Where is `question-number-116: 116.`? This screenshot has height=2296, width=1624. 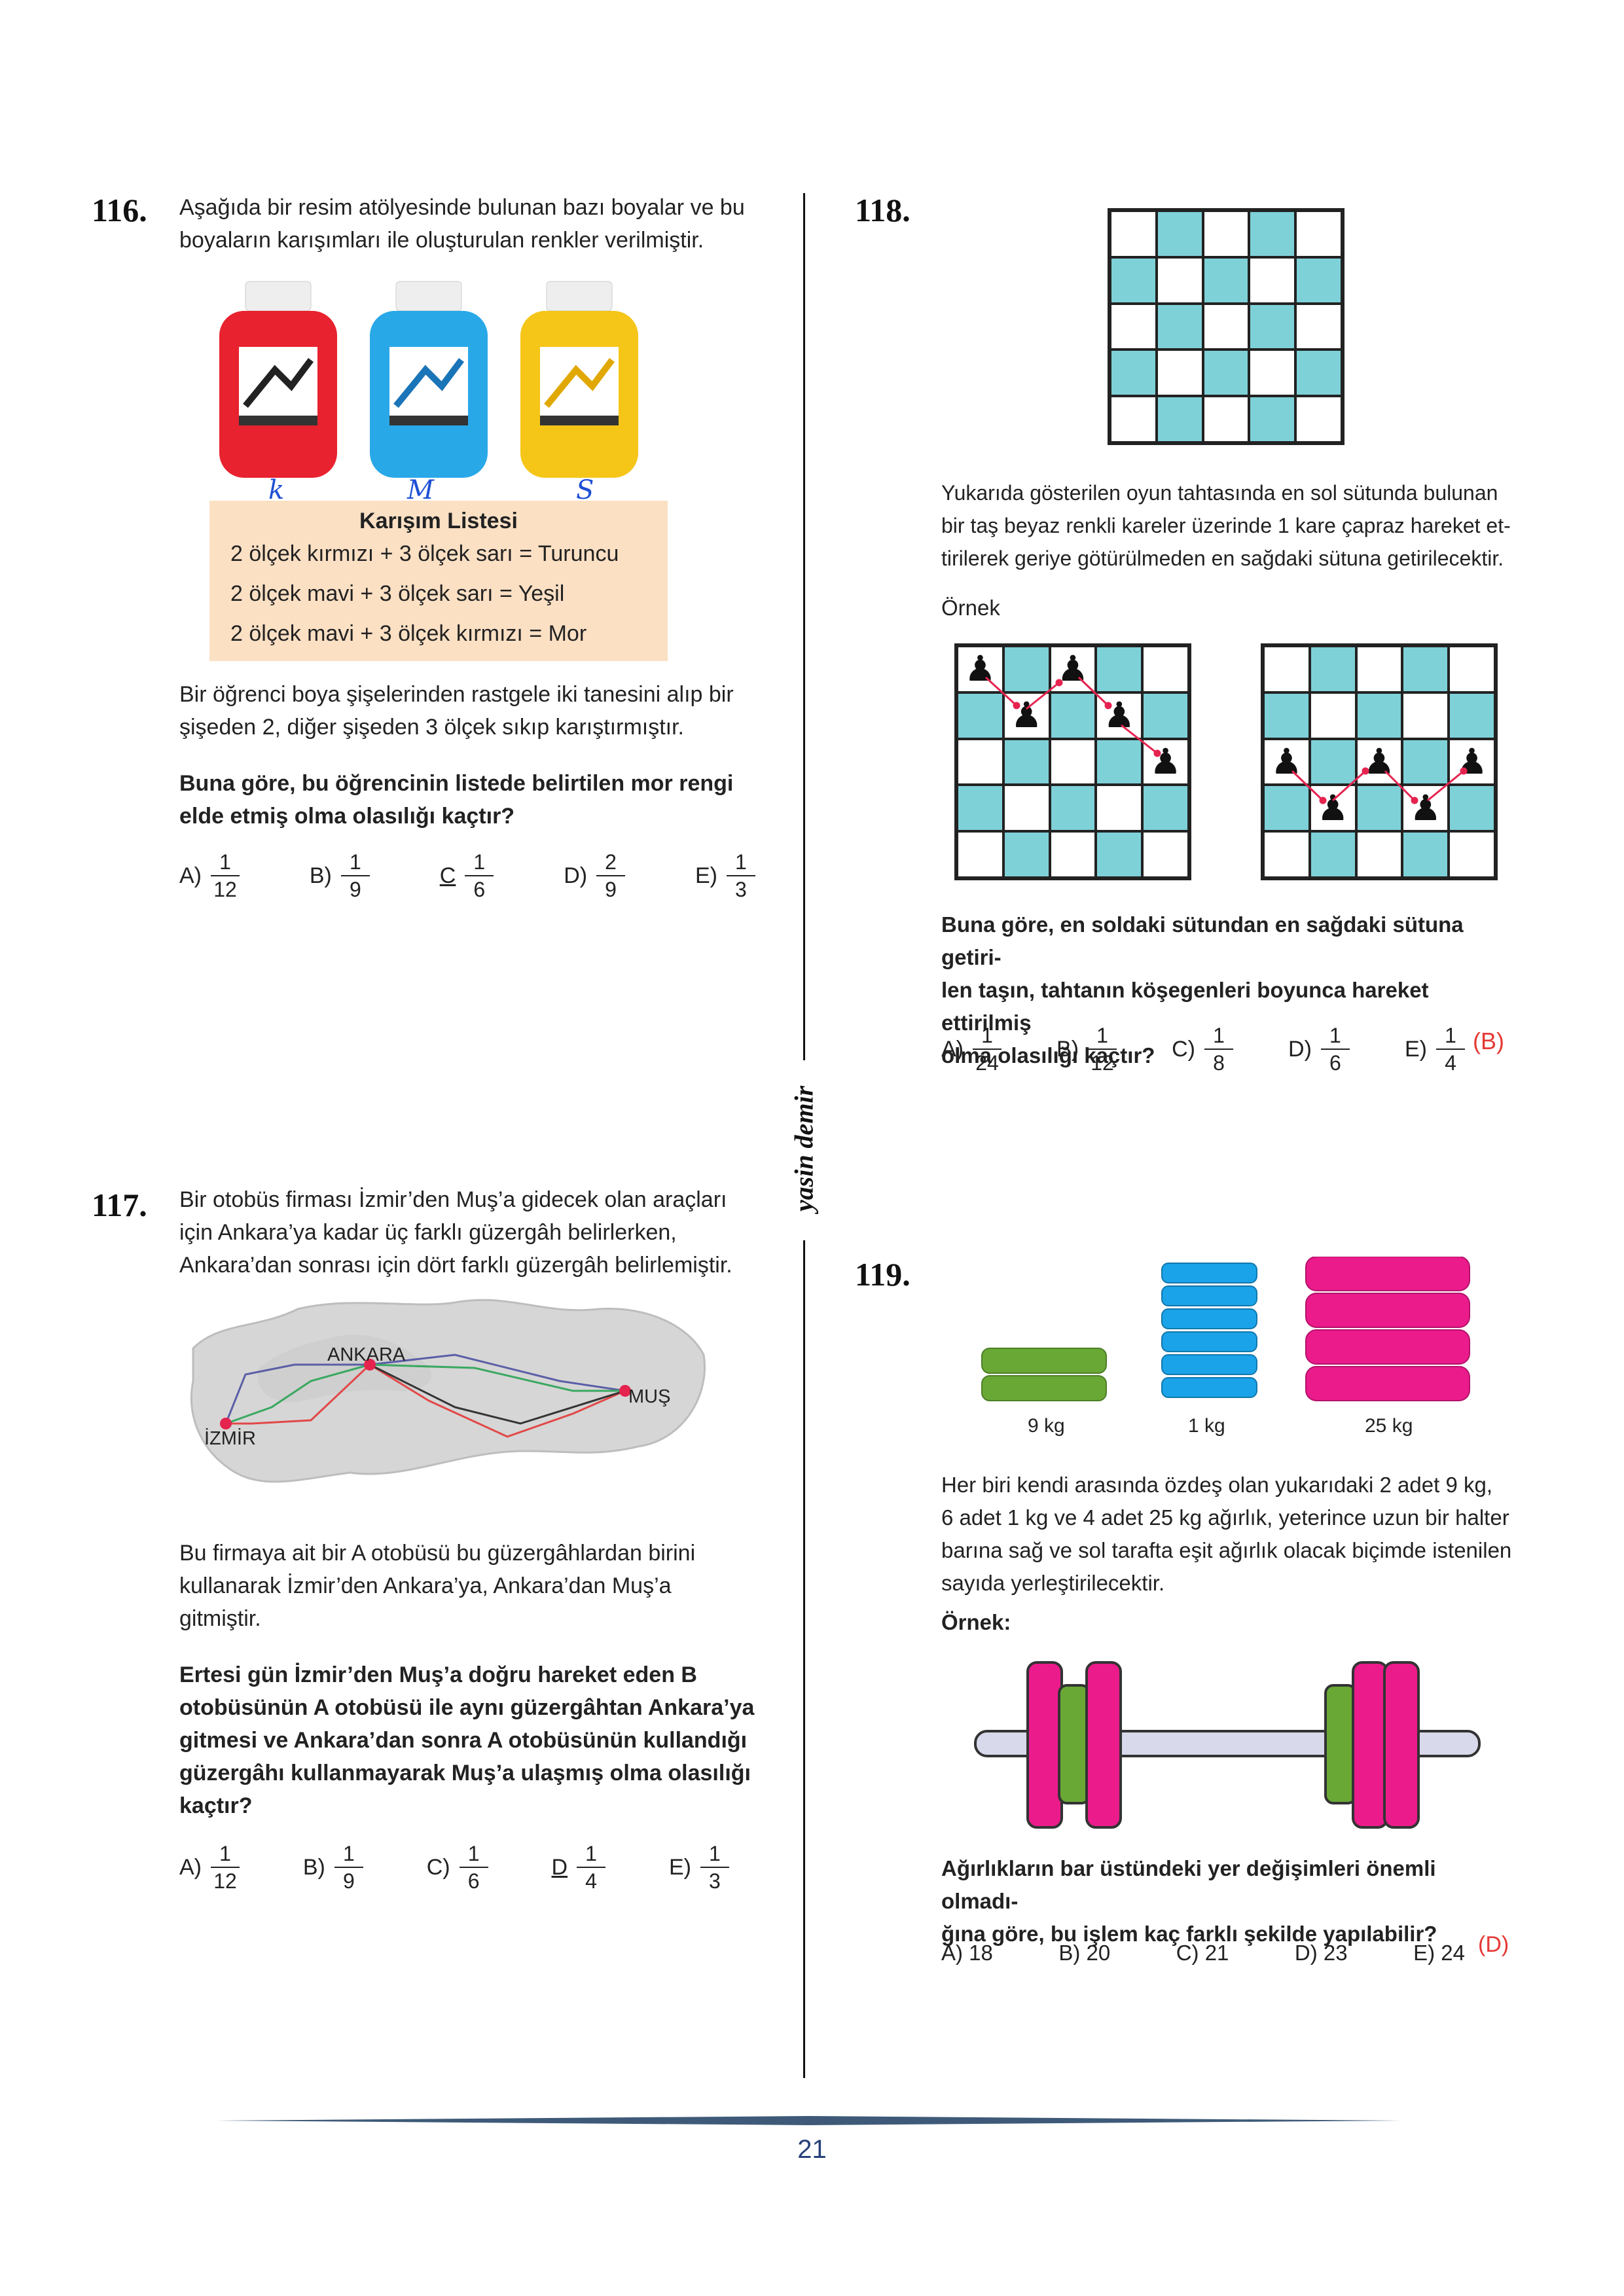 question-number-116: 116. is located at coordinates (119, 210).